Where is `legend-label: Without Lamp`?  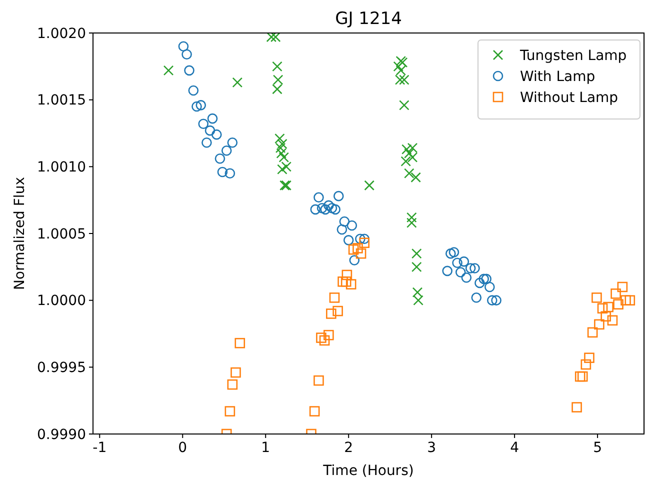 legend-label: Without Lamp is located at coordinates (569, 98).